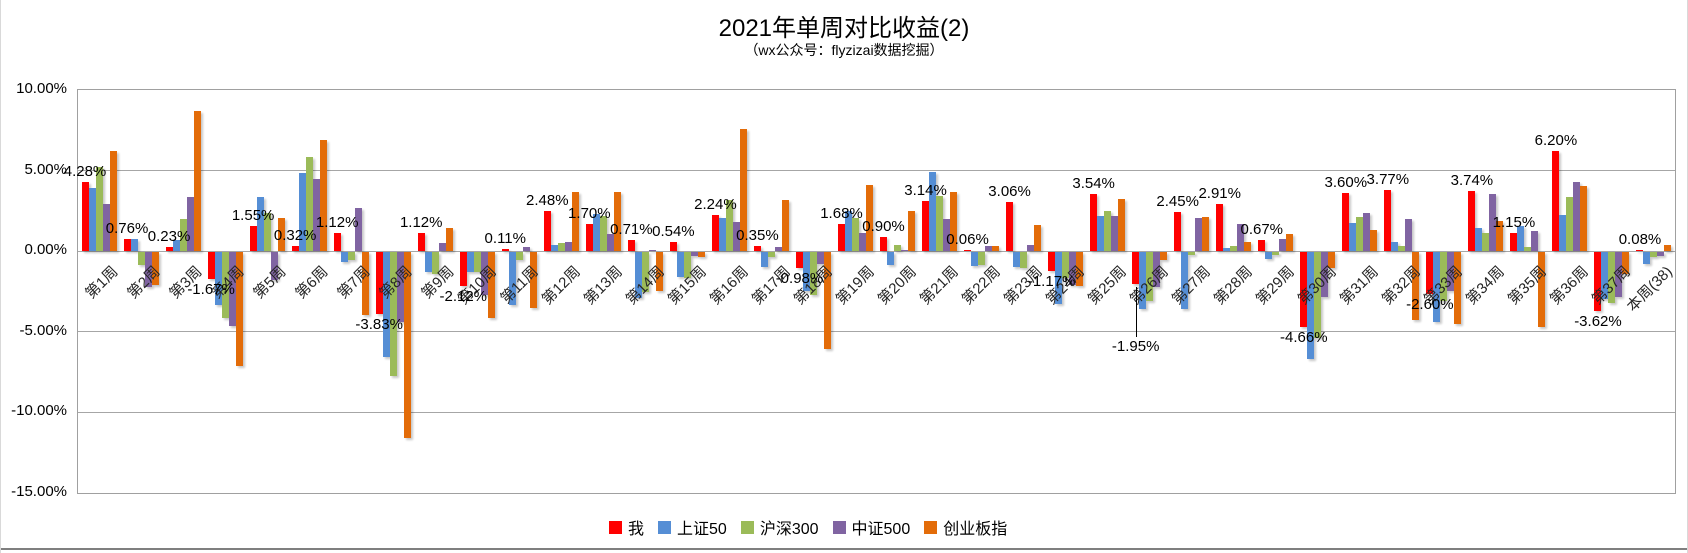  I want to click on bar-中证500-week3, so click(190, 224).